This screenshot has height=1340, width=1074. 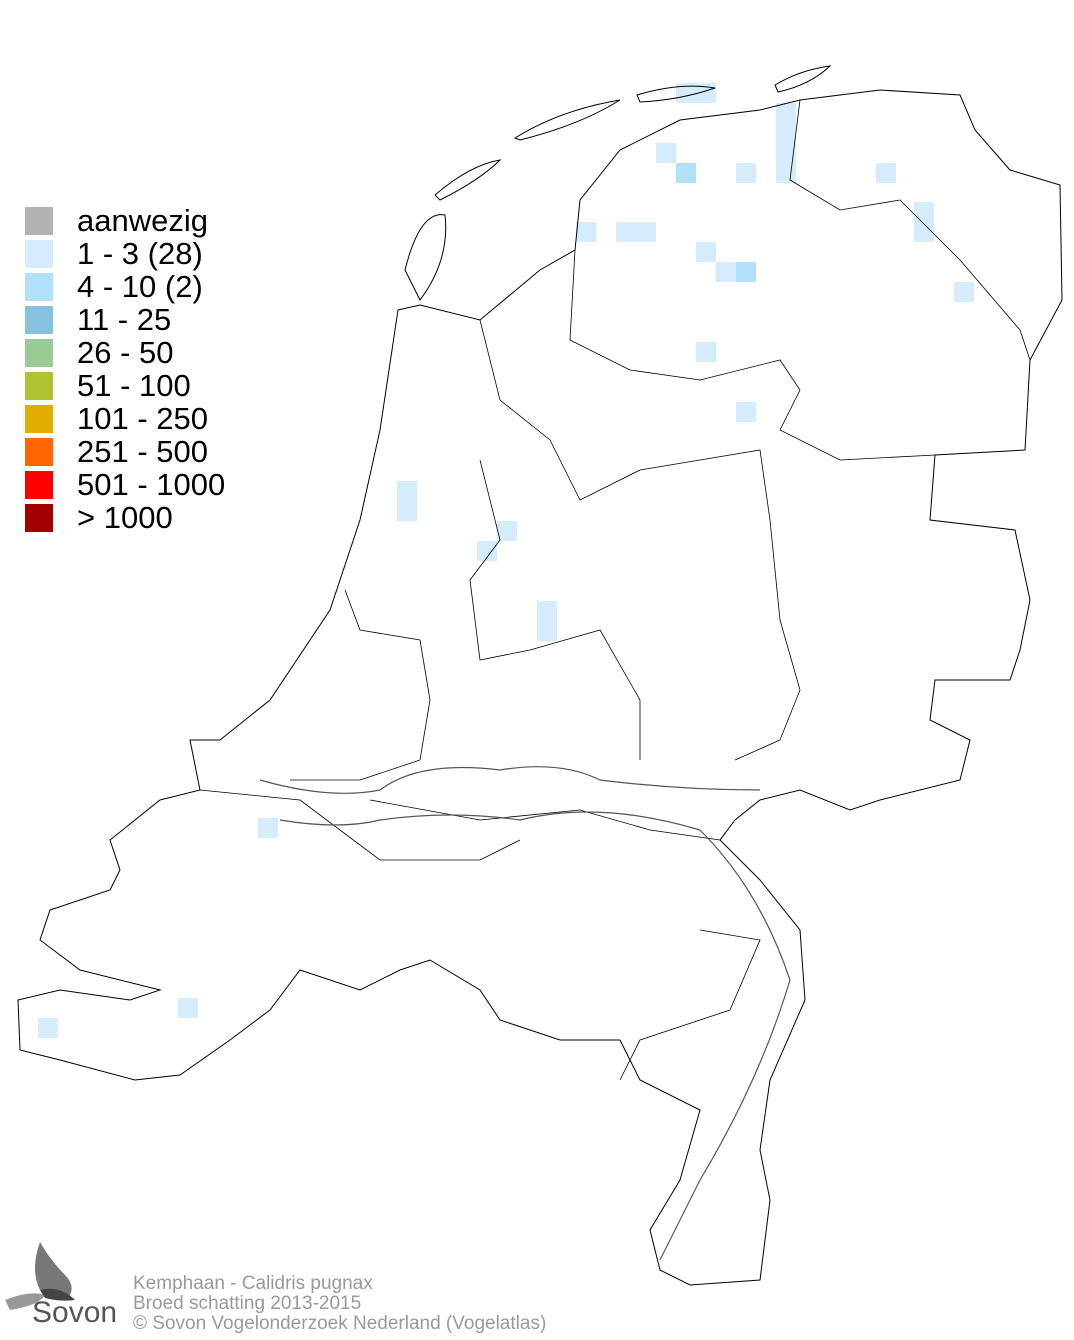 I want to click on legend-label: 11 - 25, so click(x=124, y=319).